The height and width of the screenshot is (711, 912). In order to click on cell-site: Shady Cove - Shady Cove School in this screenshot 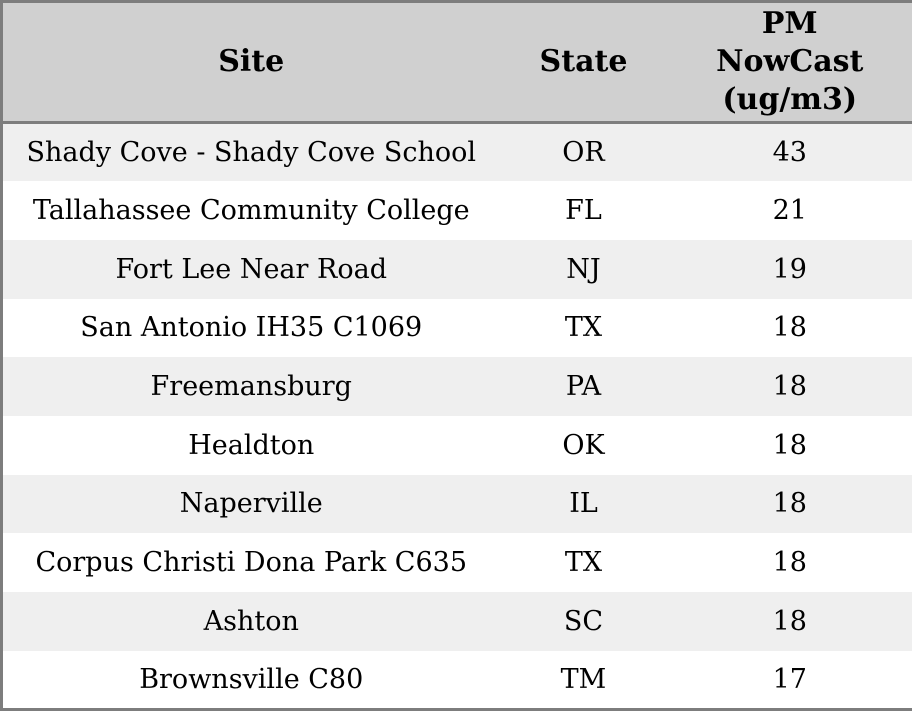, I will do `click(251, 153)`.